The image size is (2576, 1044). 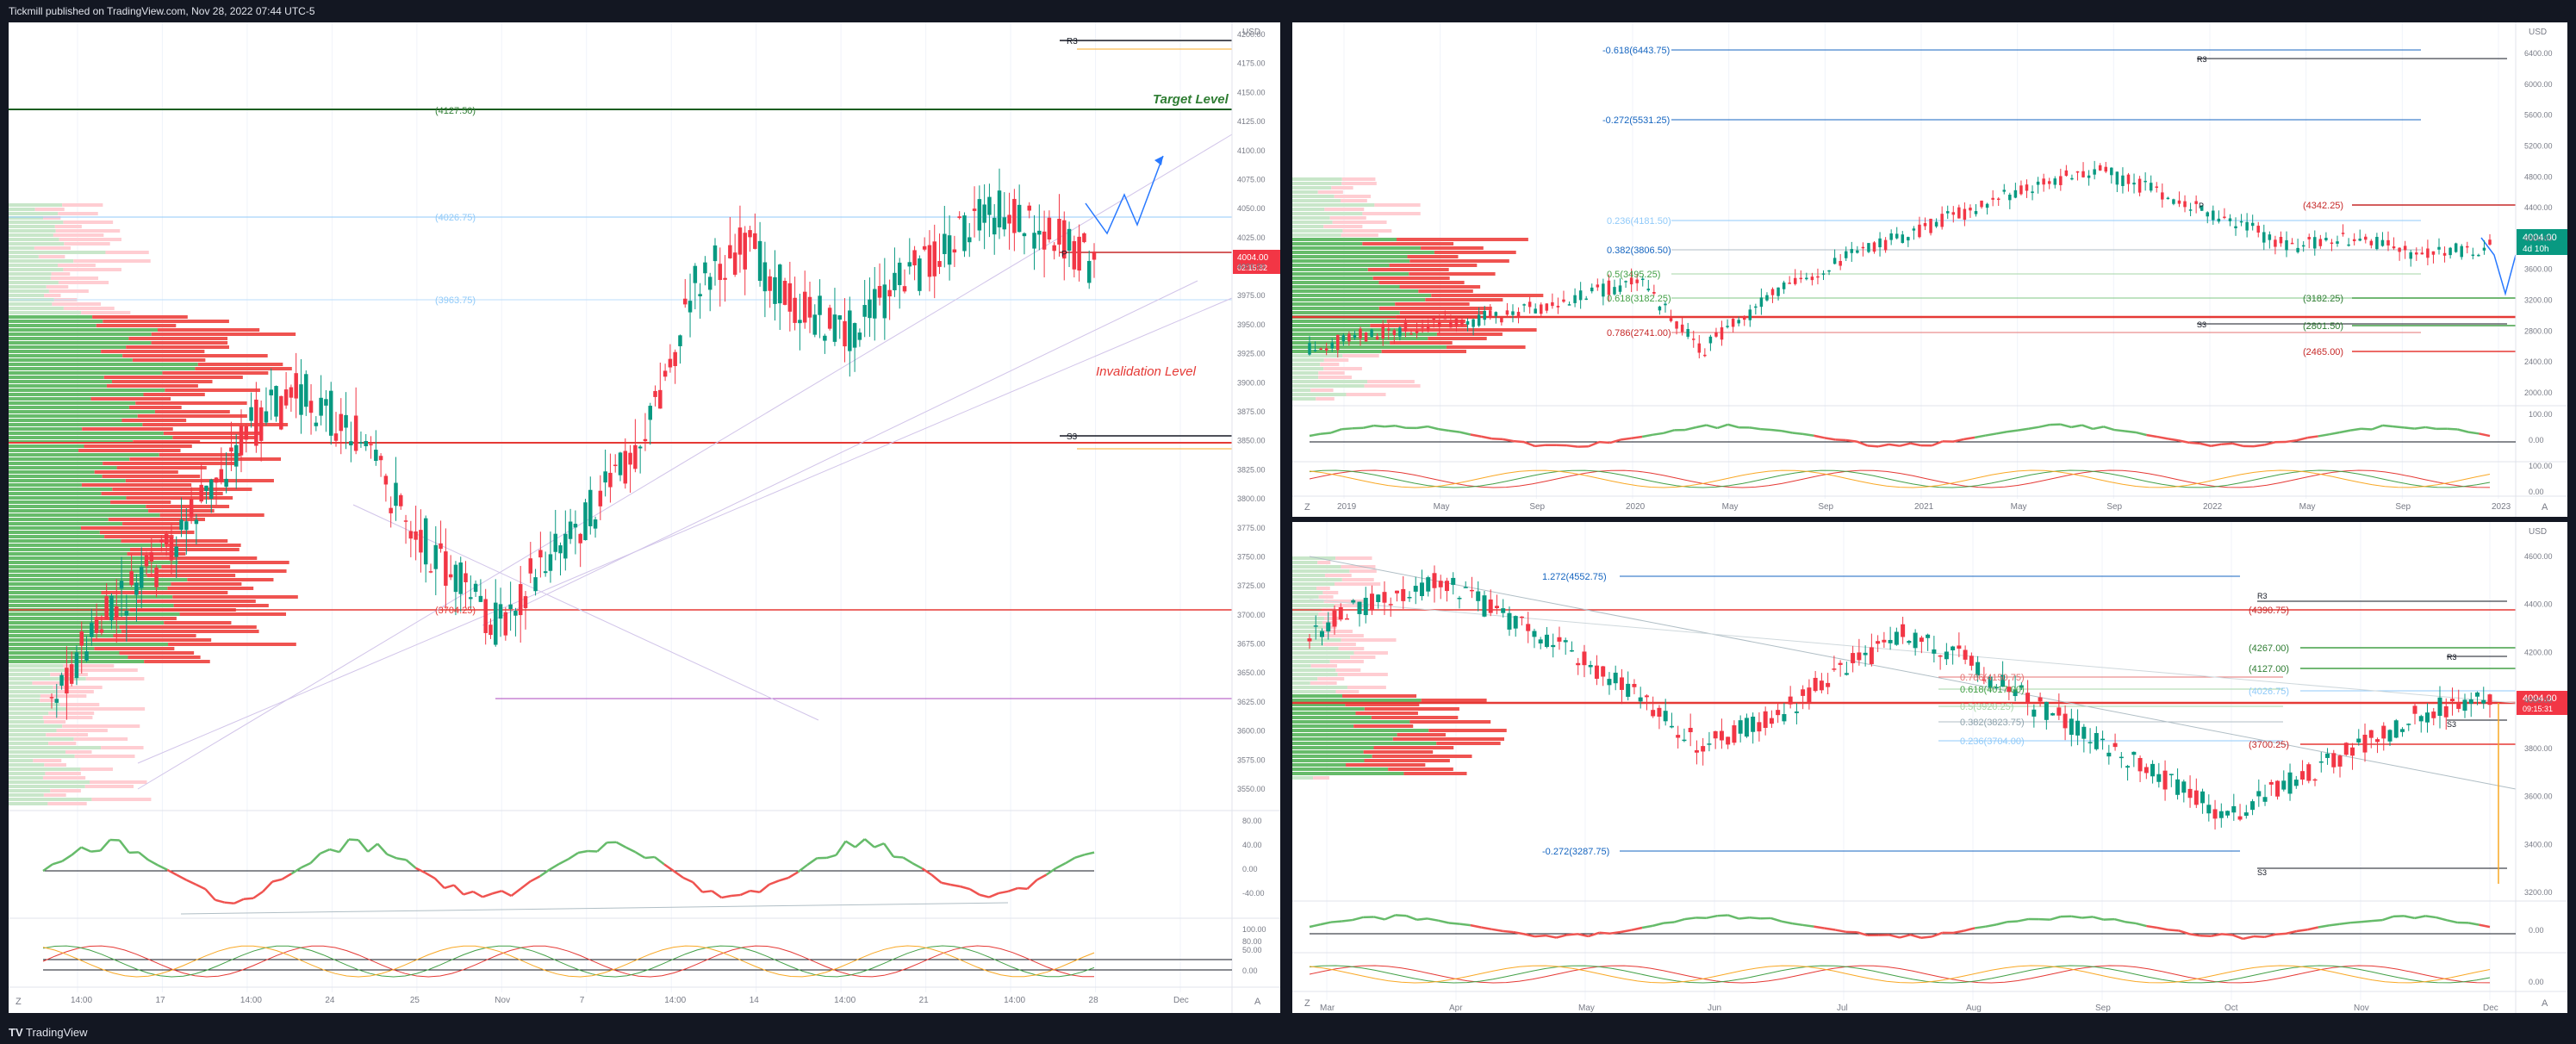 What do you see at coordinates (1639, 299) in the screenshot?
I see `fib-618-label: 0.618(3182.25)` at bounding box center [1639, 299].